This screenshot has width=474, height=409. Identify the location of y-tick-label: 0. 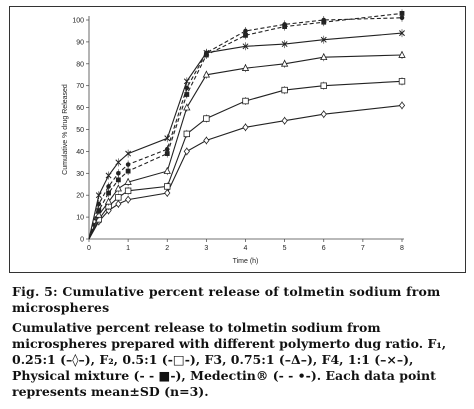
(82, 240).